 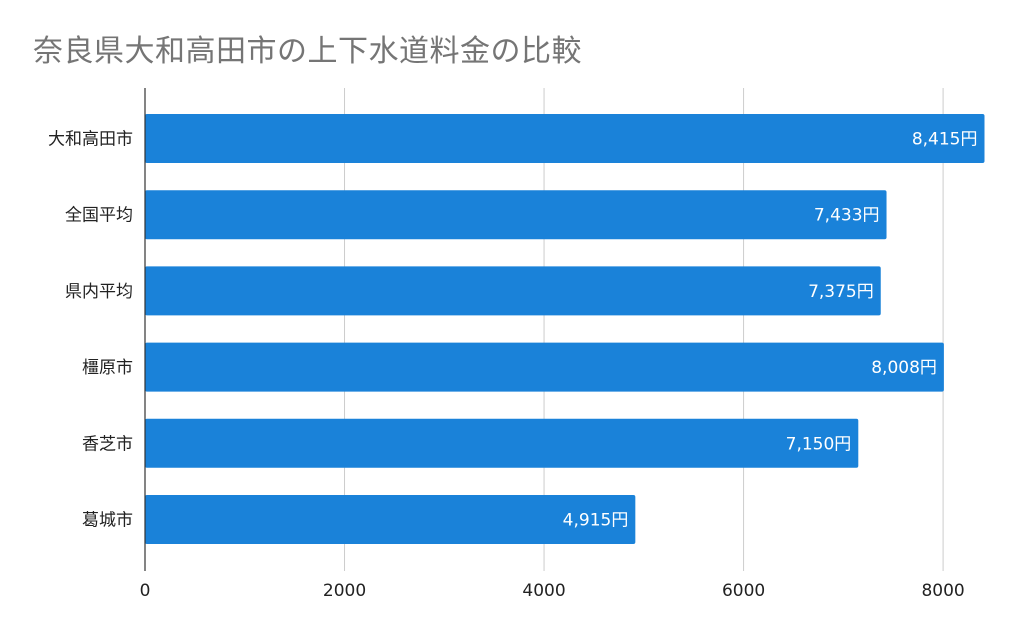 I want to click on x-tick-label: 6000, so click(x=743, y=591).